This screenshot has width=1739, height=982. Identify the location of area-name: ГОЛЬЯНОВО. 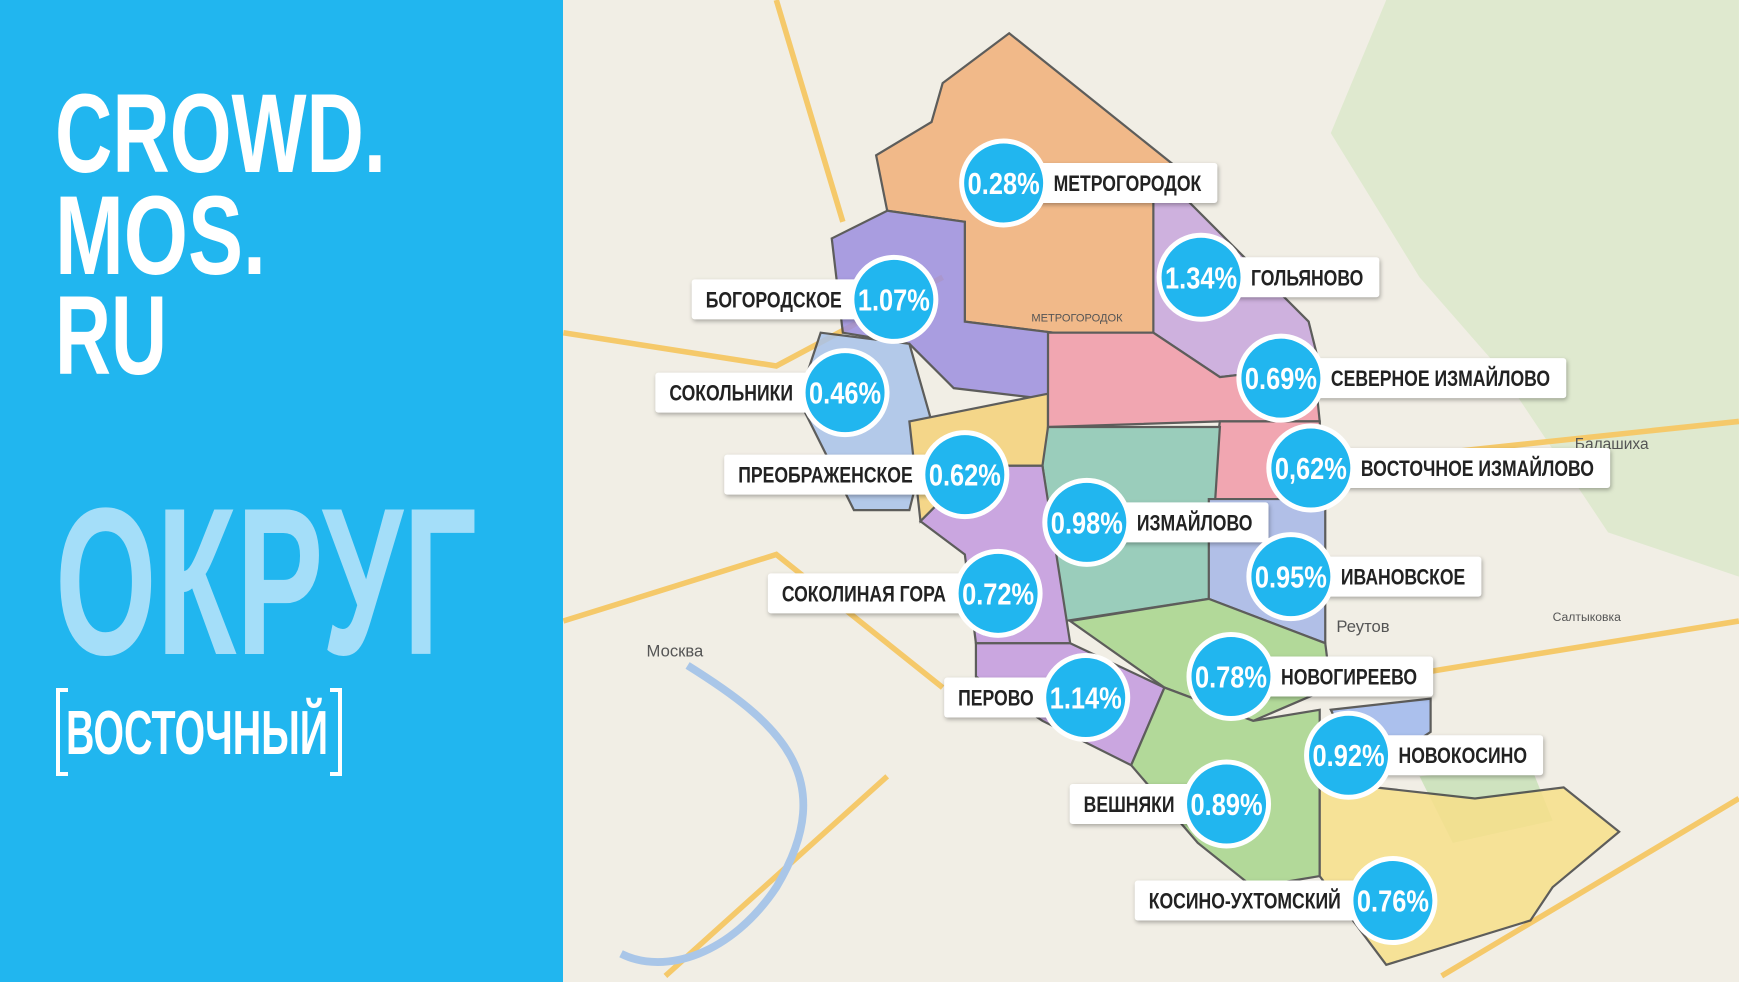
(1307, 278).